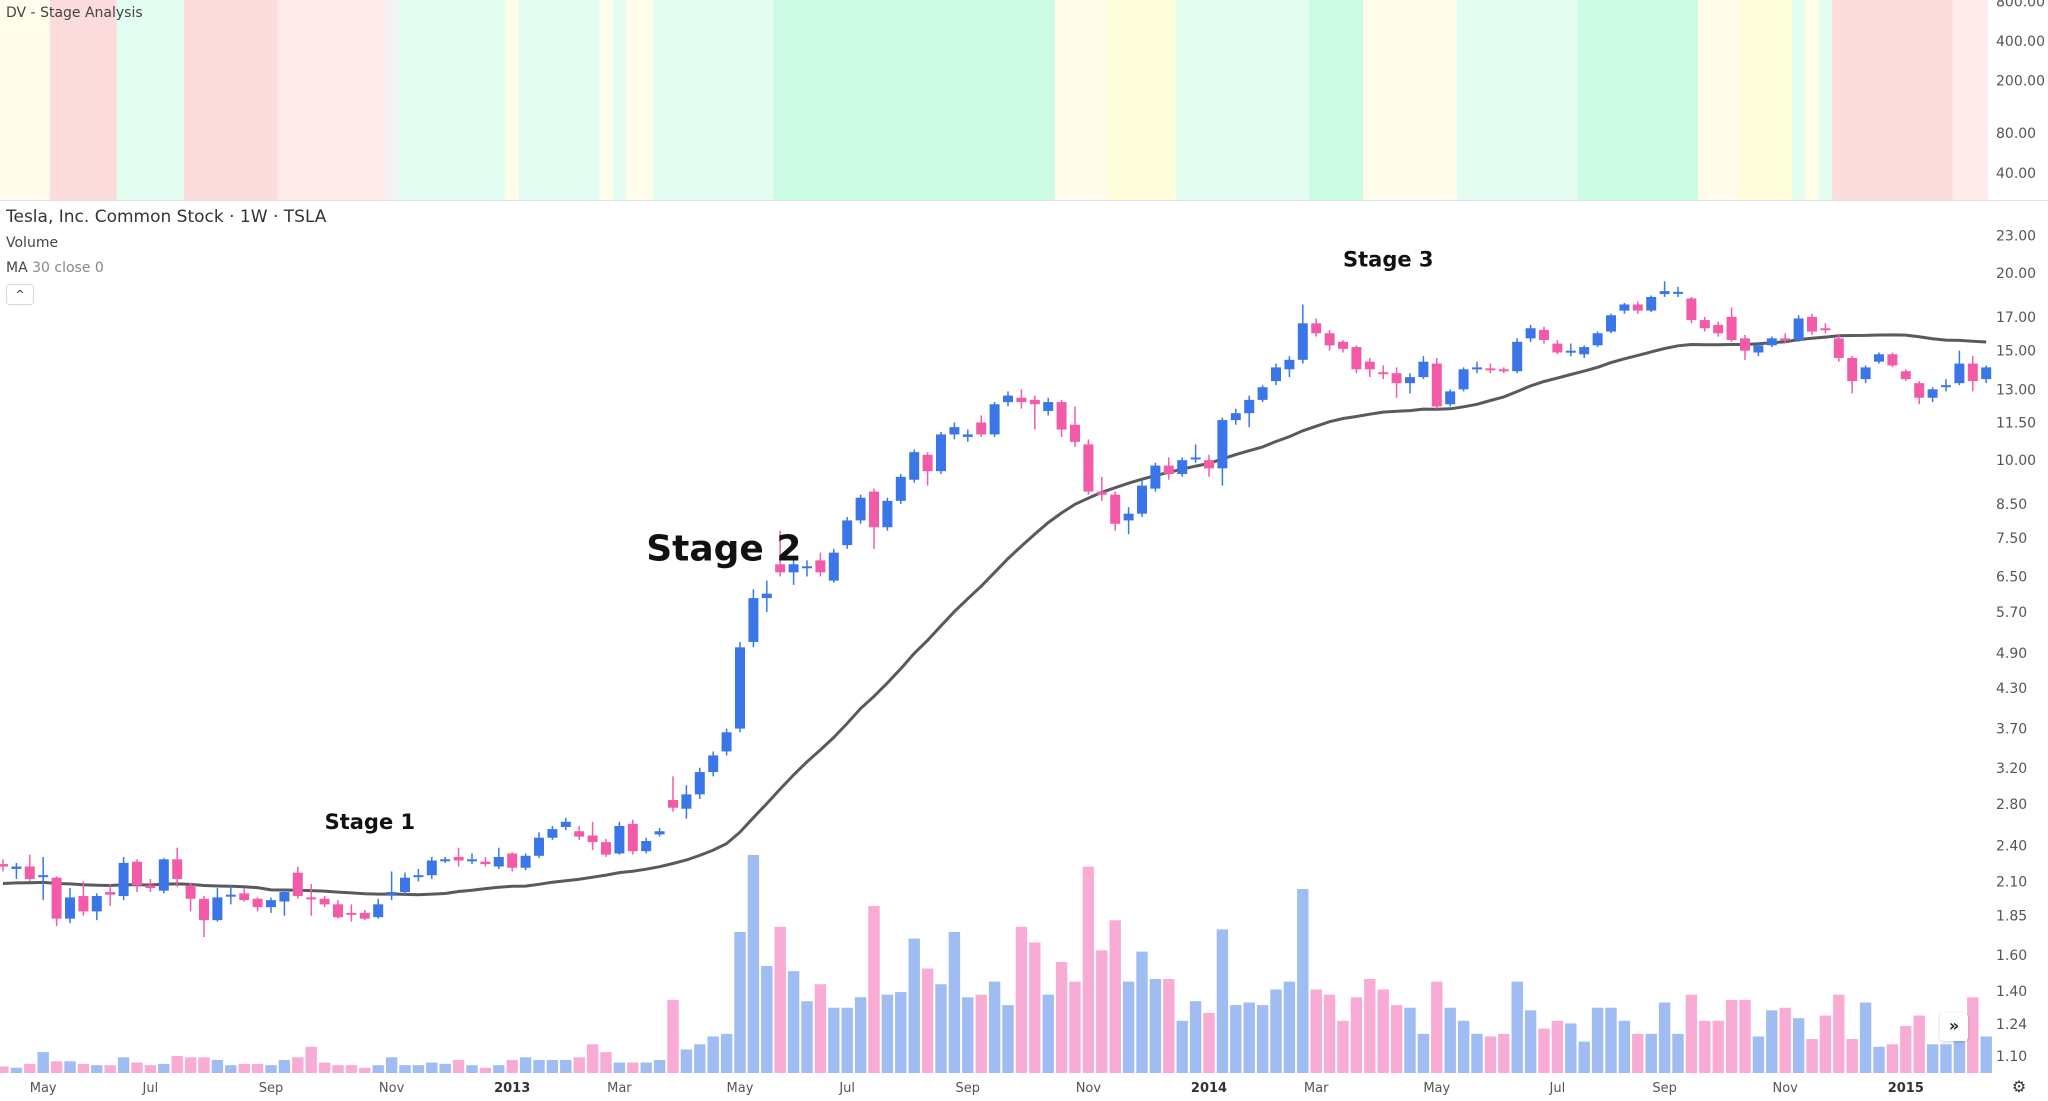 This screenshot has height=1101, width=2048. Describe the element at coordinates (55, 268) in the screenshot. I see `ma-legend: MA 30 close 0` at that location.